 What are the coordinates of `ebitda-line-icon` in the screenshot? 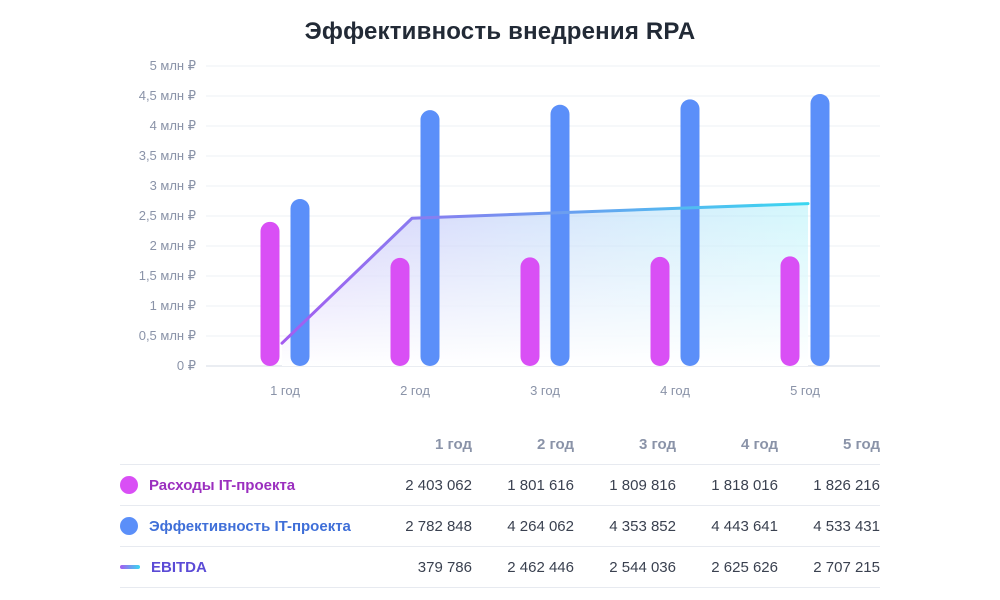 It's located at (130, 567).